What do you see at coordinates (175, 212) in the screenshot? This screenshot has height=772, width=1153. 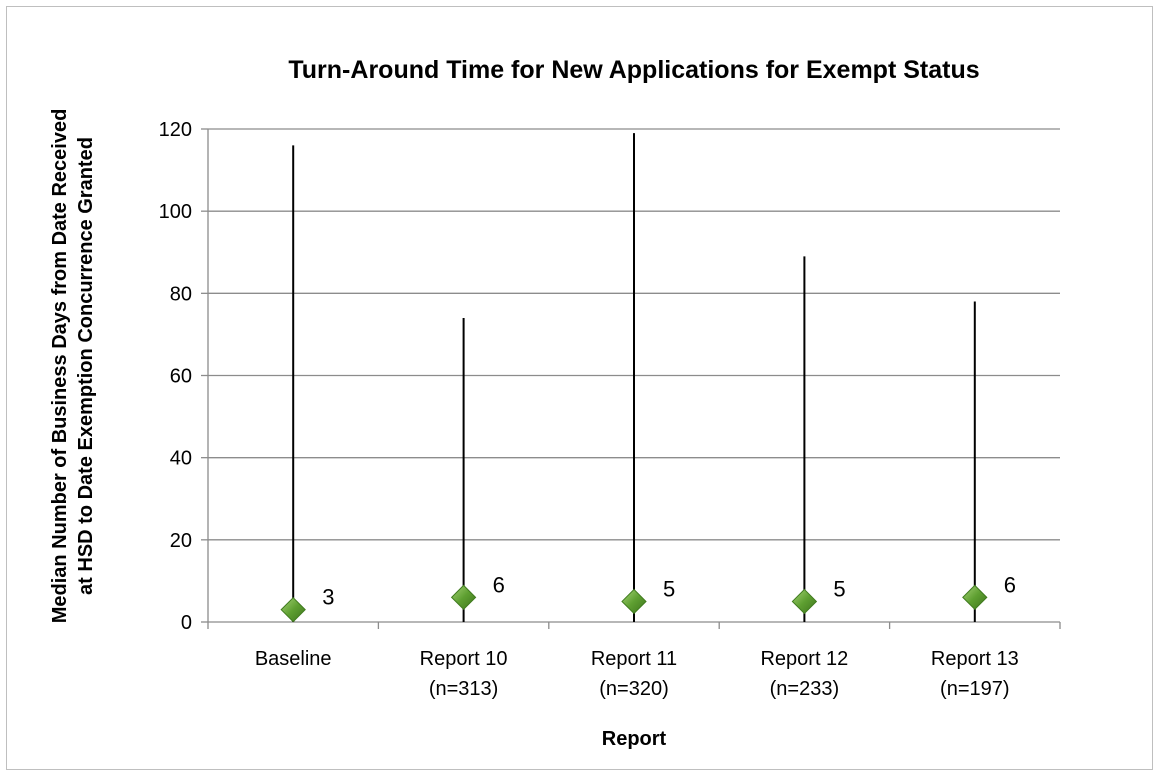 I see `y-tick-label-100: 100` at bounding box center [175, 212].